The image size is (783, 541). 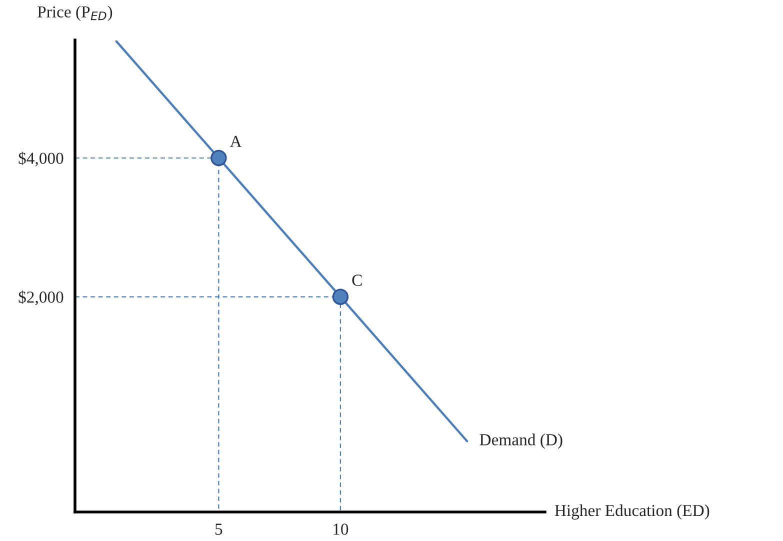 I want to click on annotation: C, so click(x=357, y=280).